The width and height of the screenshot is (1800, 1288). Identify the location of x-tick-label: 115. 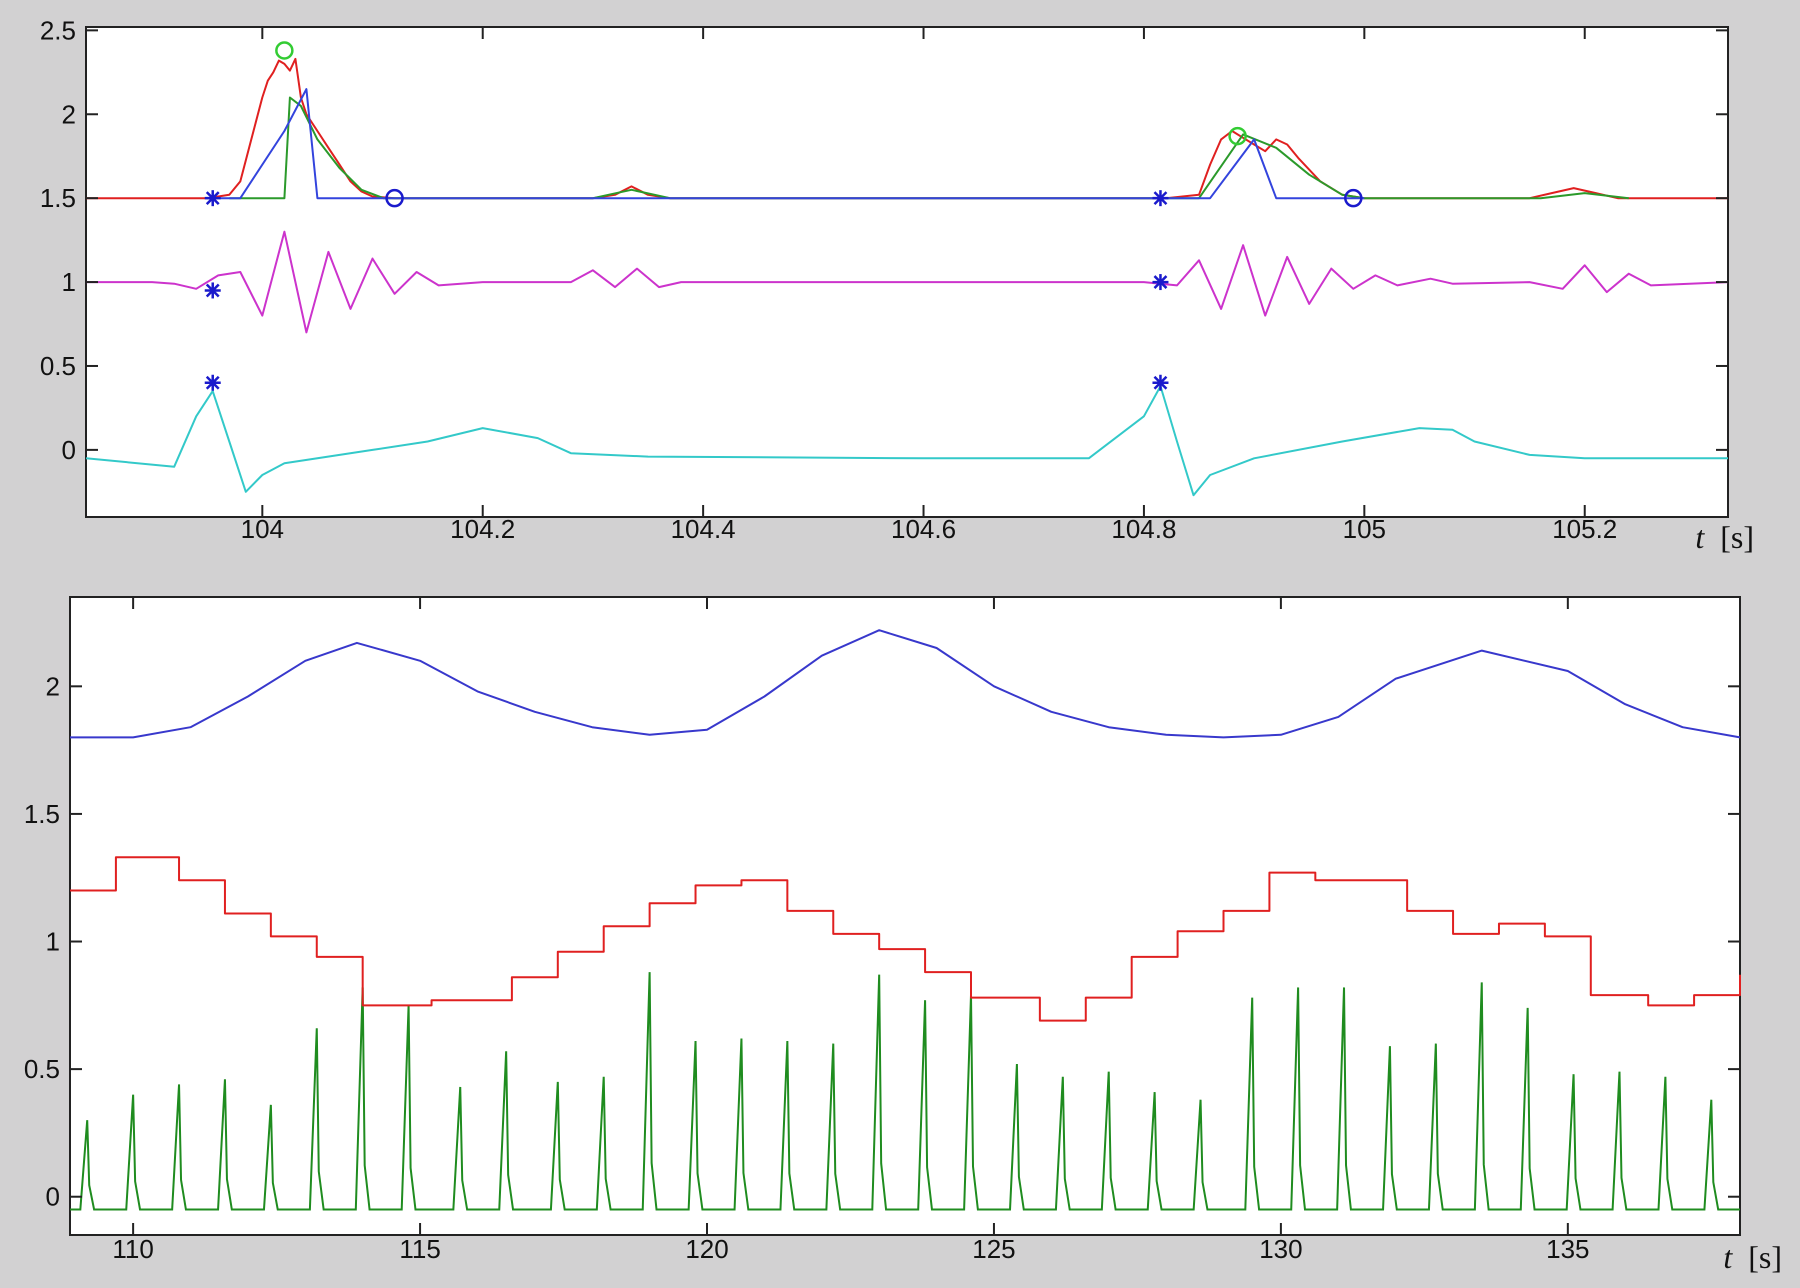
(419, 1249).